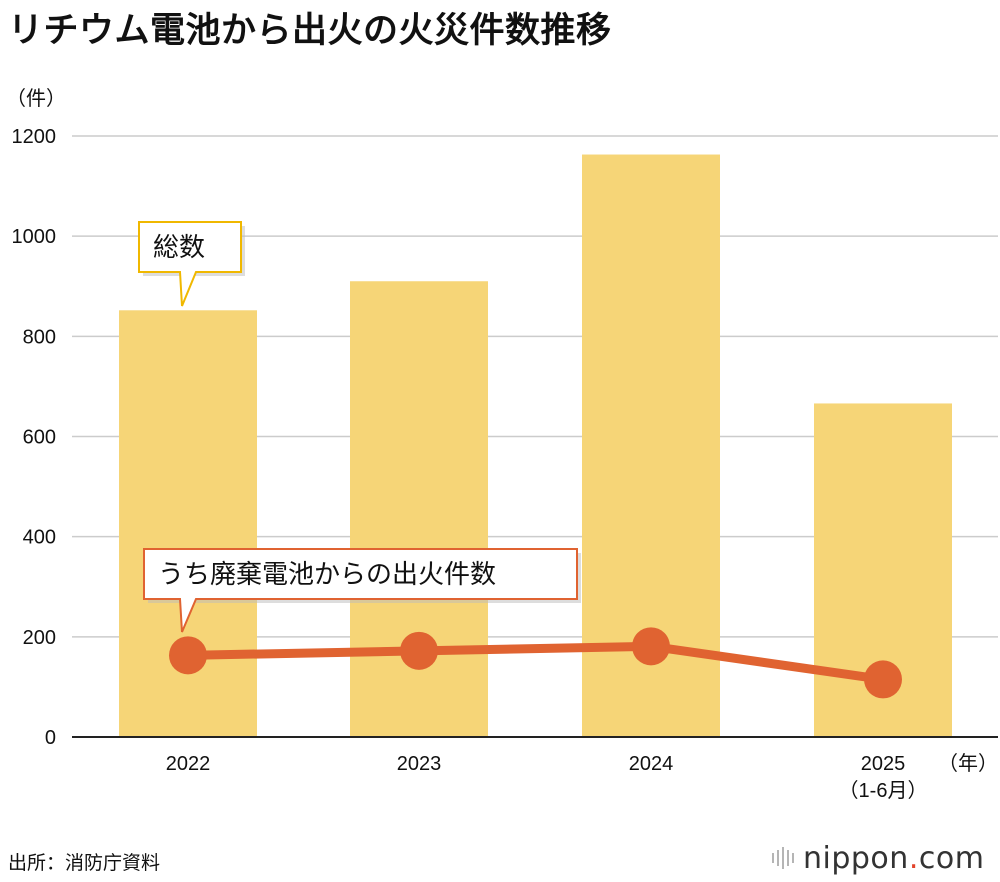  Describe the element at coordinates (188, 655) in the screenshot. I see `line-point-2022` at that location.